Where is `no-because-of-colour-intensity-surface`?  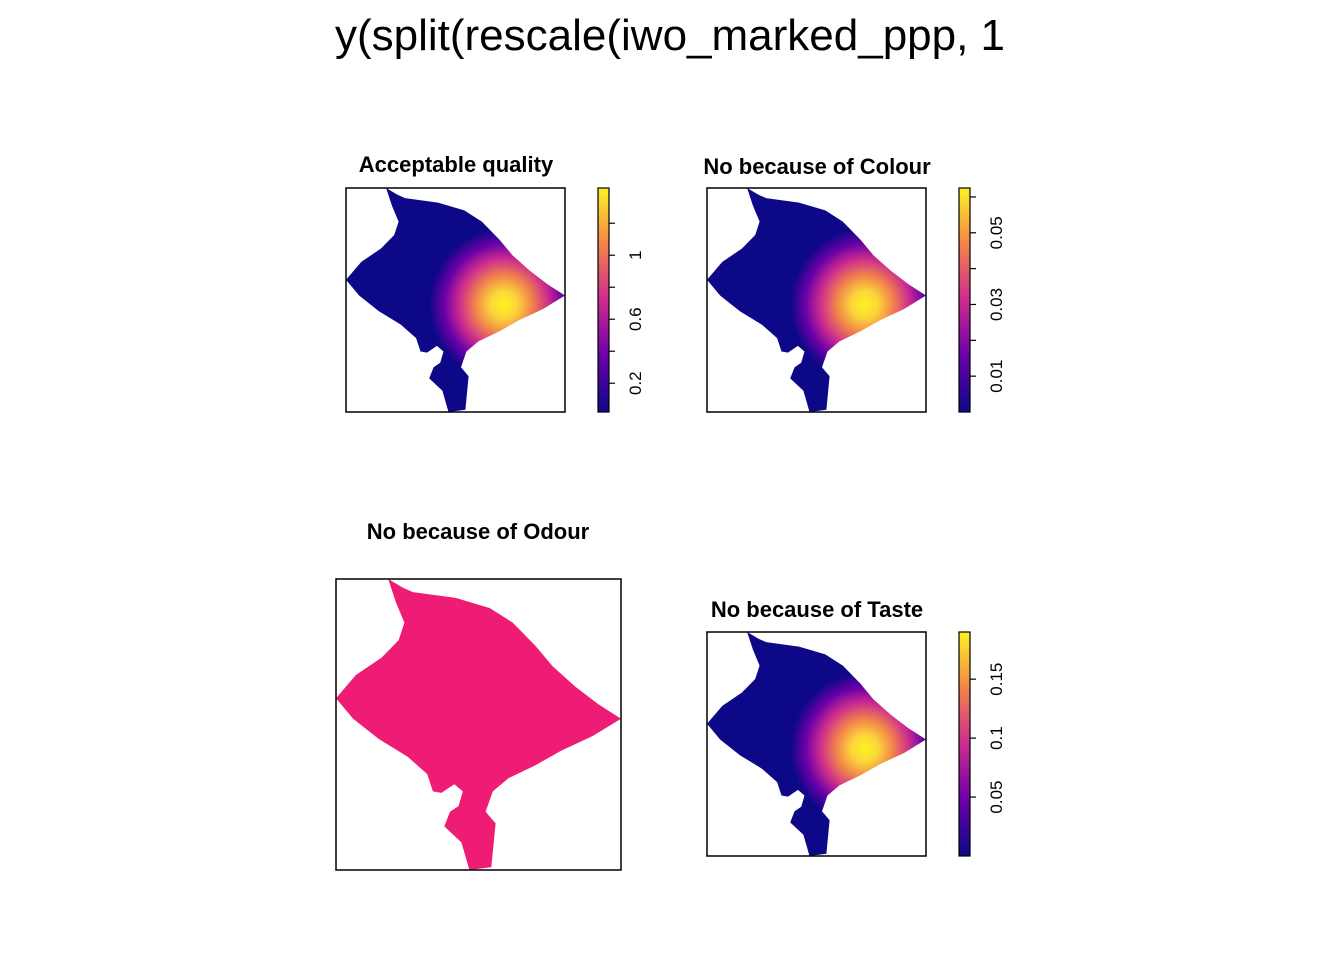 no-because-of-colour-intensity-surface is located at coordinates (816, 300).